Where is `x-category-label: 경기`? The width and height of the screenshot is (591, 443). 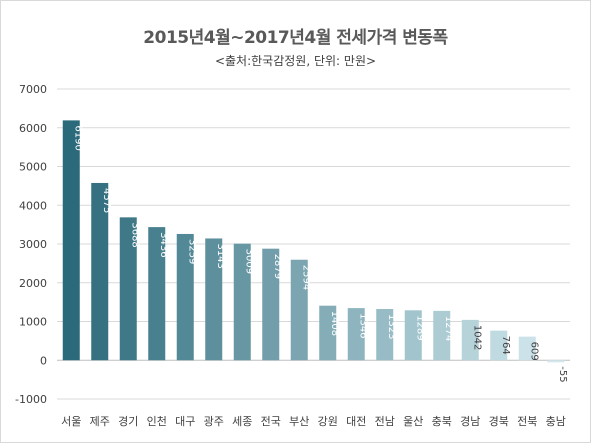
x-category-label: 경기 is located at coordinates (128, 421).